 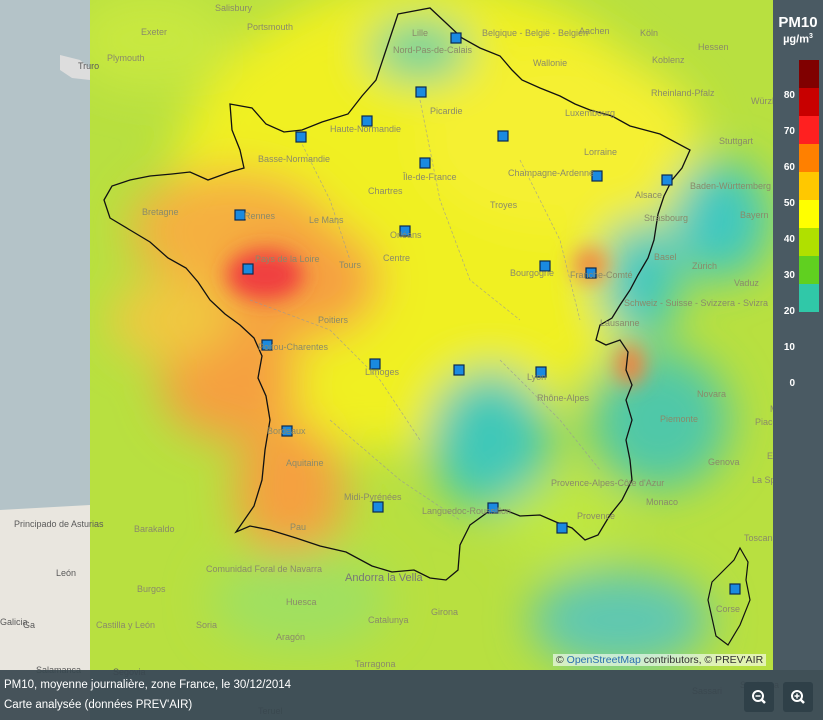 I want to click on place-label: Vaduz, so click(x=746, y=283).